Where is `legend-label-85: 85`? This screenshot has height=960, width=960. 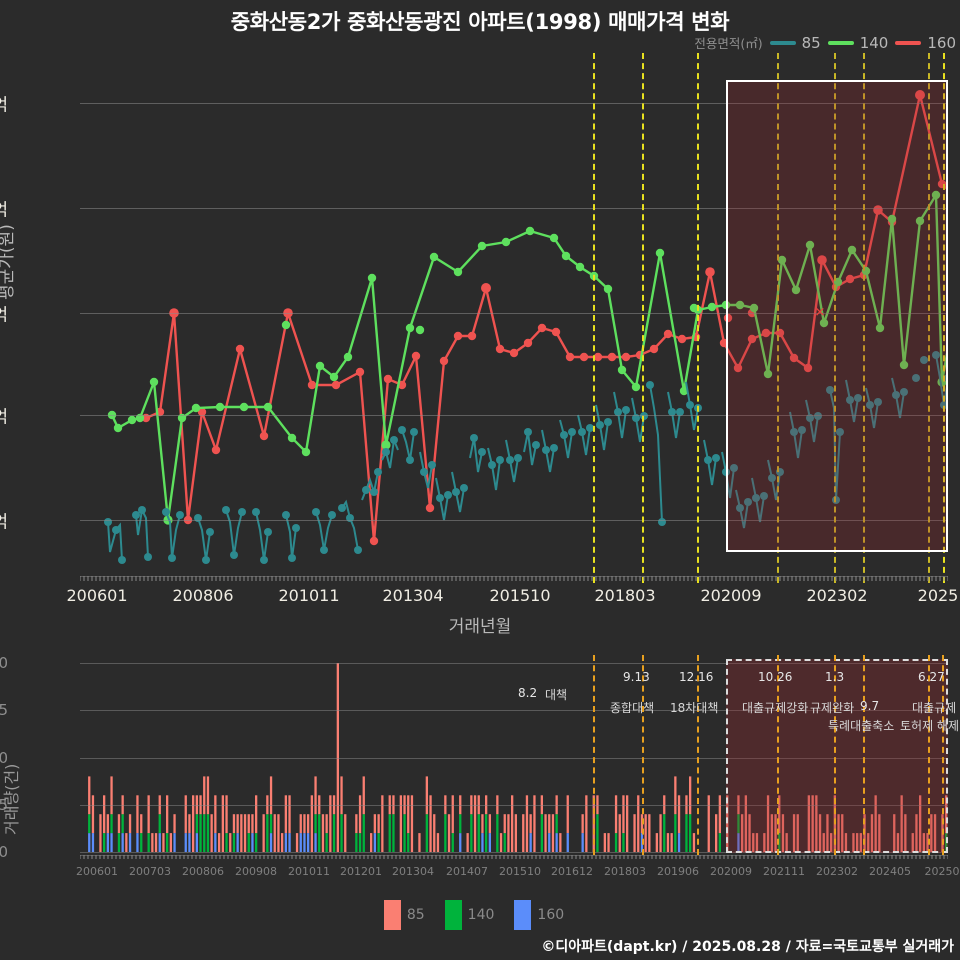 legend-label-85: 85 is located at coordinates (811, 42).